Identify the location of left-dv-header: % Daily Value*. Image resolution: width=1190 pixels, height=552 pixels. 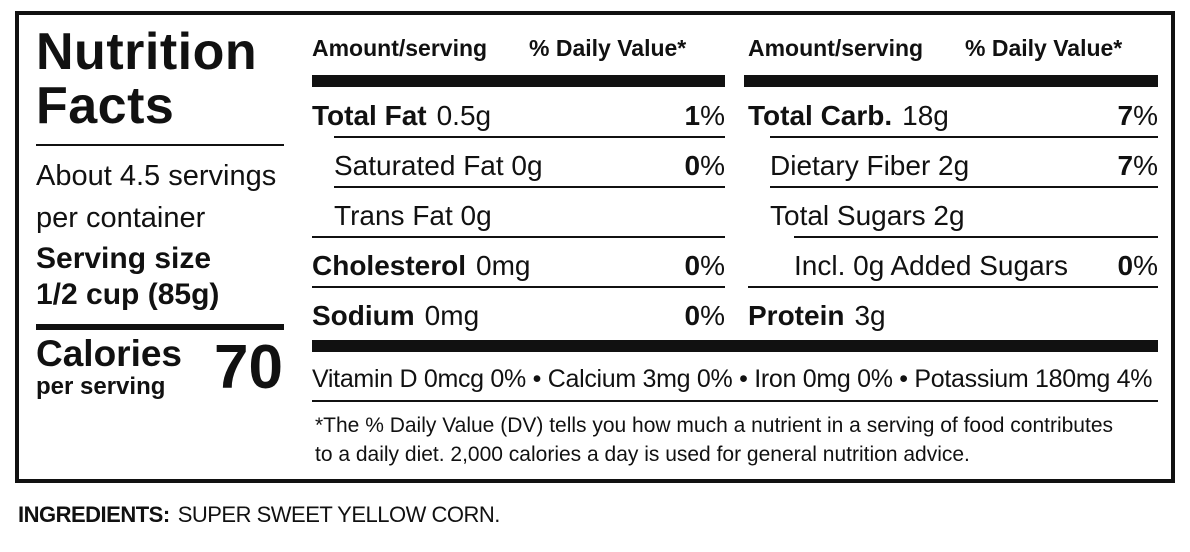
(608, 48).